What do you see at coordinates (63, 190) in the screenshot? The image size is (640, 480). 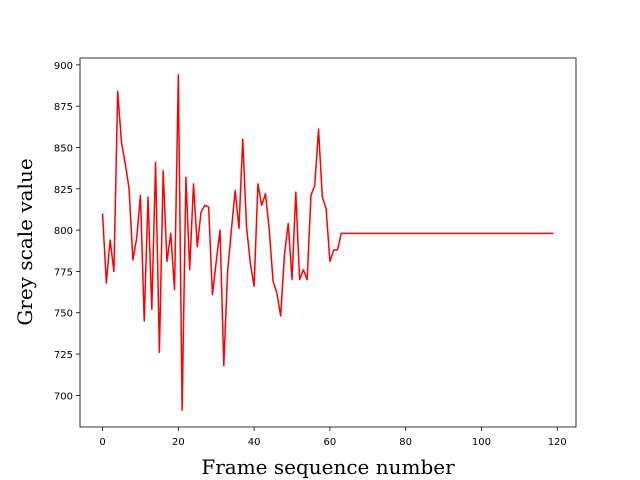 I see `y-tick-label: 825` at bounding box center [63, 190].